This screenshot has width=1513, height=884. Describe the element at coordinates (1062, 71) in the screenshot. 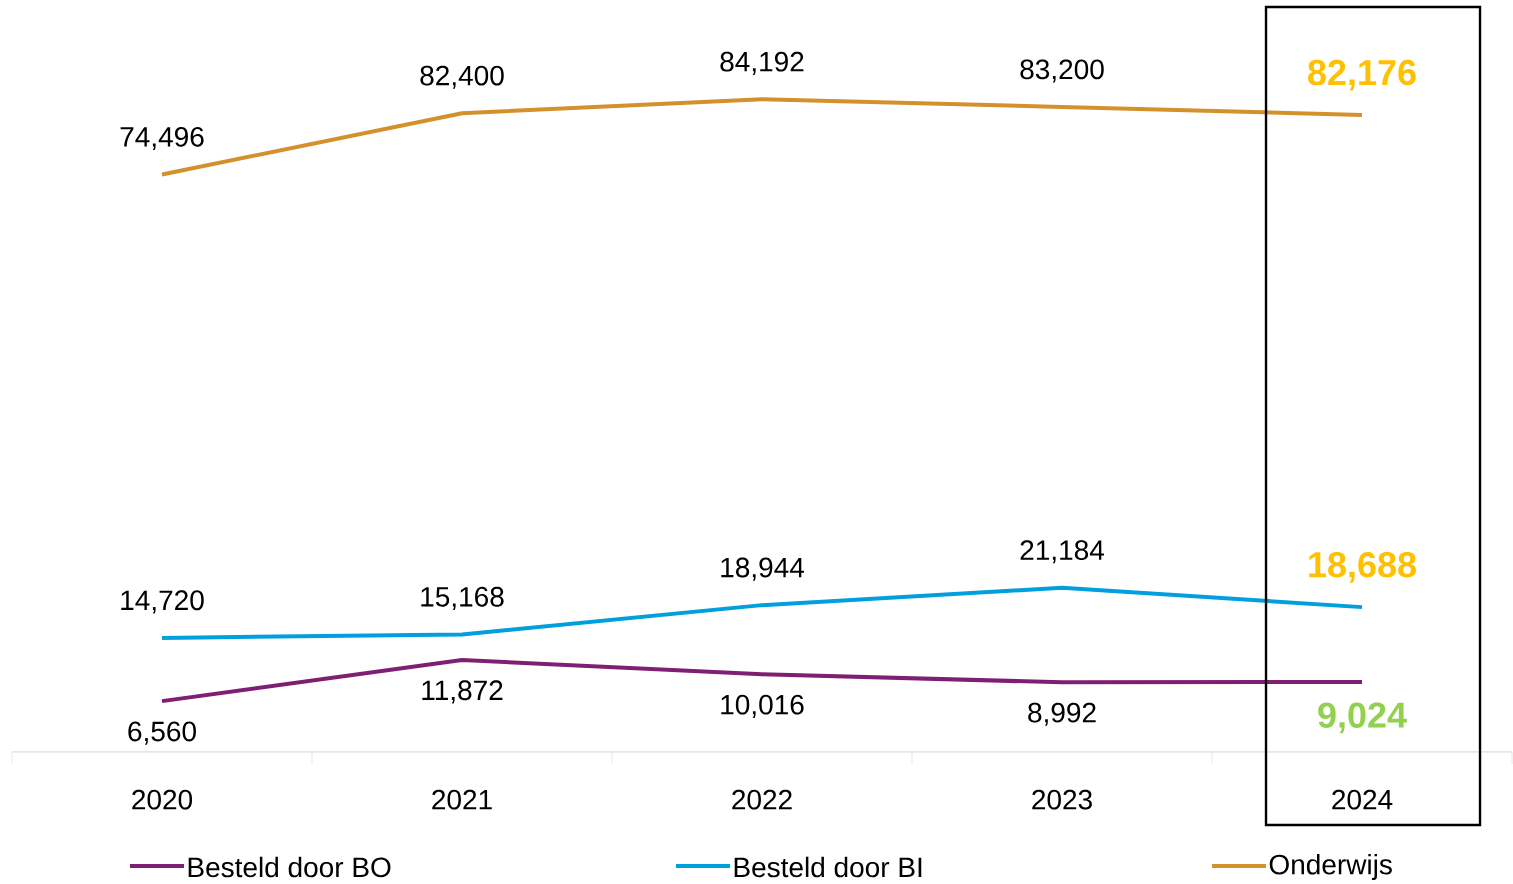

I see `data-label: 83,200` at that location.